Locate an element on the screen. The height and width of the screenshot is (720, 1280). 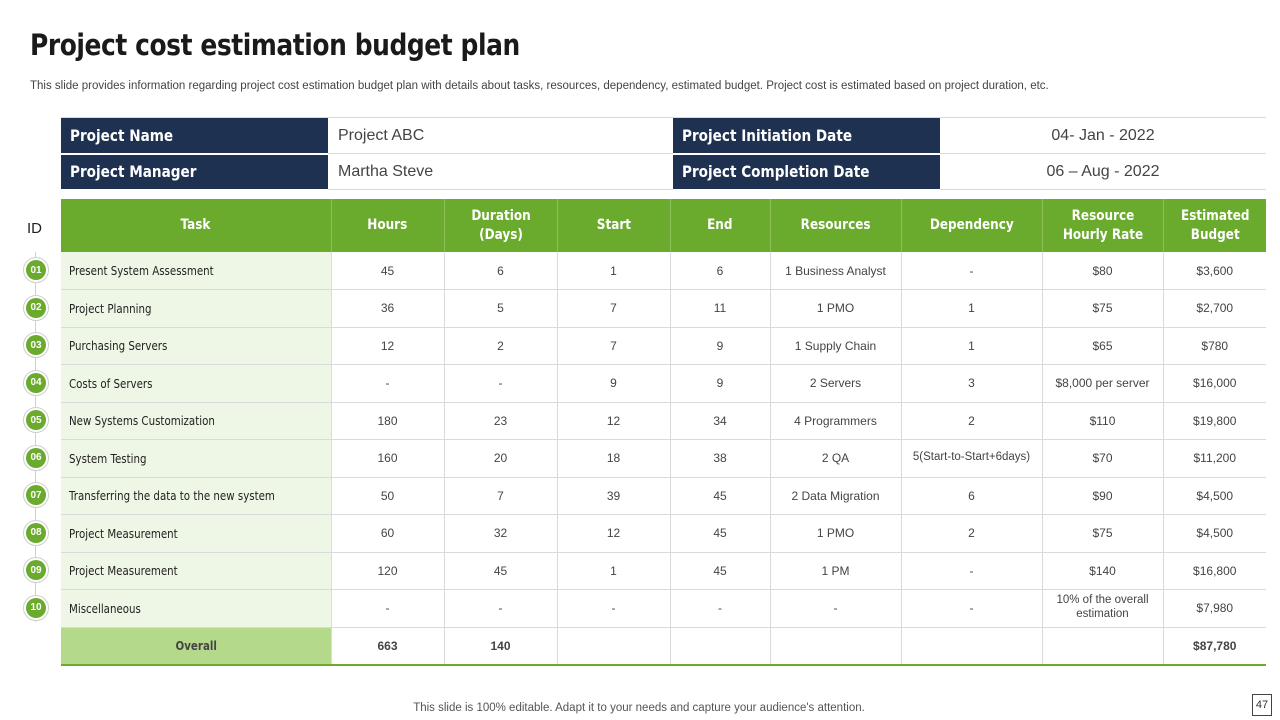
column-header: Resources is located at coordinates (836, 225).